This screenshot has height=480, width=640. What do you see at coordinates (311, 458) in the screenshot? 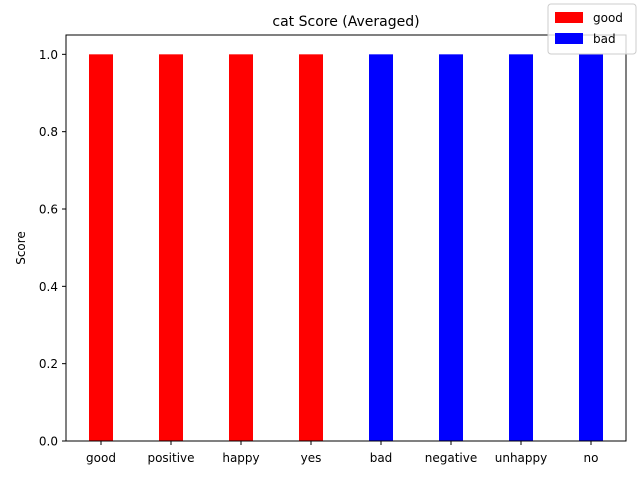
I see `x-tick-label: yes` at bounding box center [311, 458].